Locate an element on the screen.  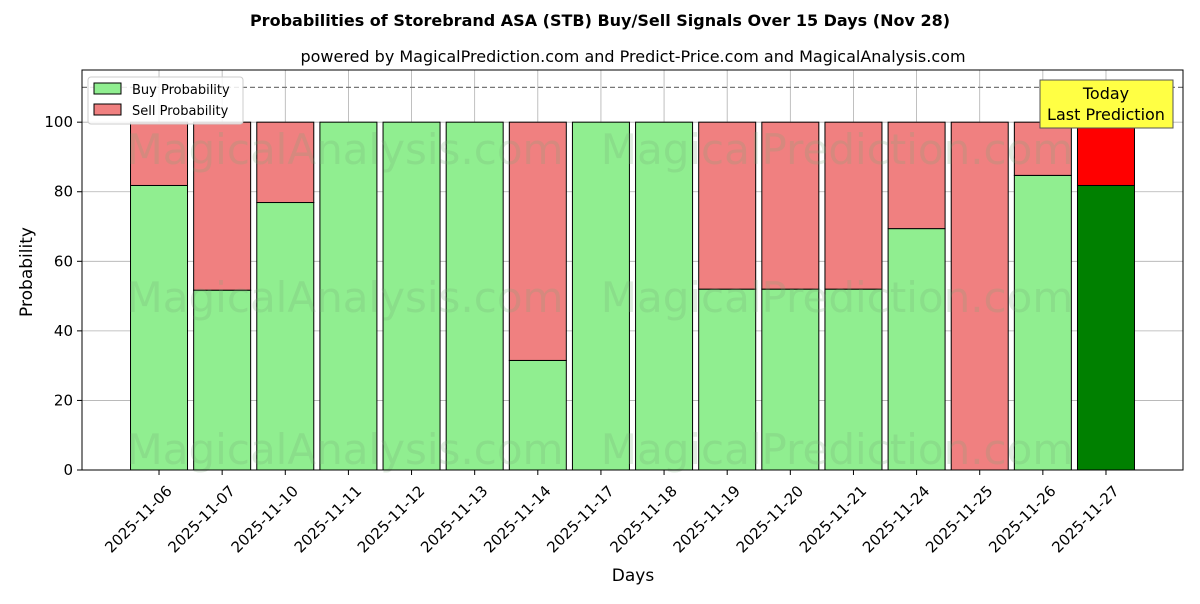
legend-label: Sell Probability is located at coordinates (180, 111).